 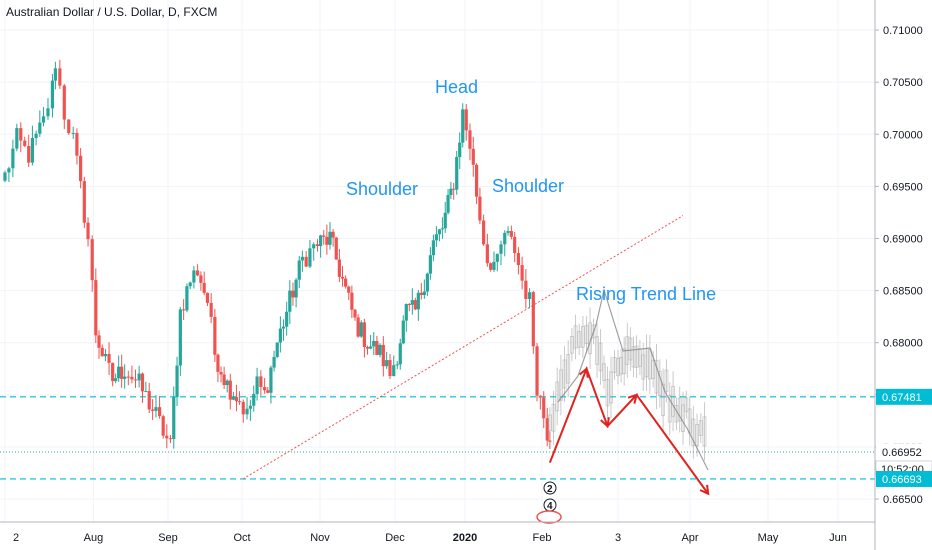 I want to click on projection-path, so click(x=633, y=379).